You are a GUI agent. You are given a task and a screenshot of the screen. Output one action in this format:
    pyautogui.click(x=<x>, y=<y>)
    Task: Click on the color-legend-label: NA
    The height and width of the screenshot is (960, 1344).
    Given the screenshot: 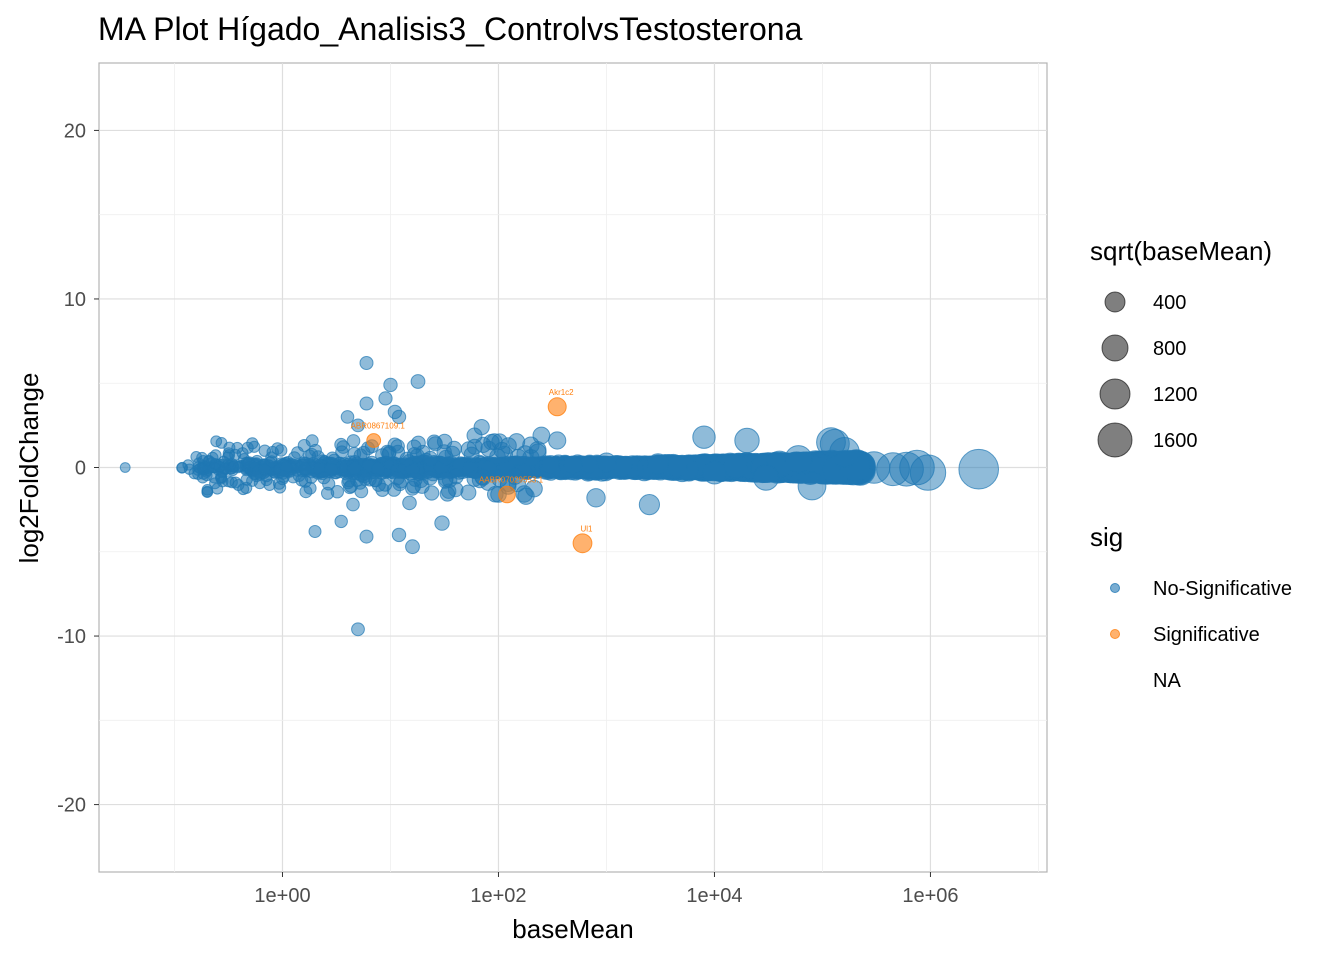 What is the action you would take?
    pyautogui.click(x=1167, y=681)
    